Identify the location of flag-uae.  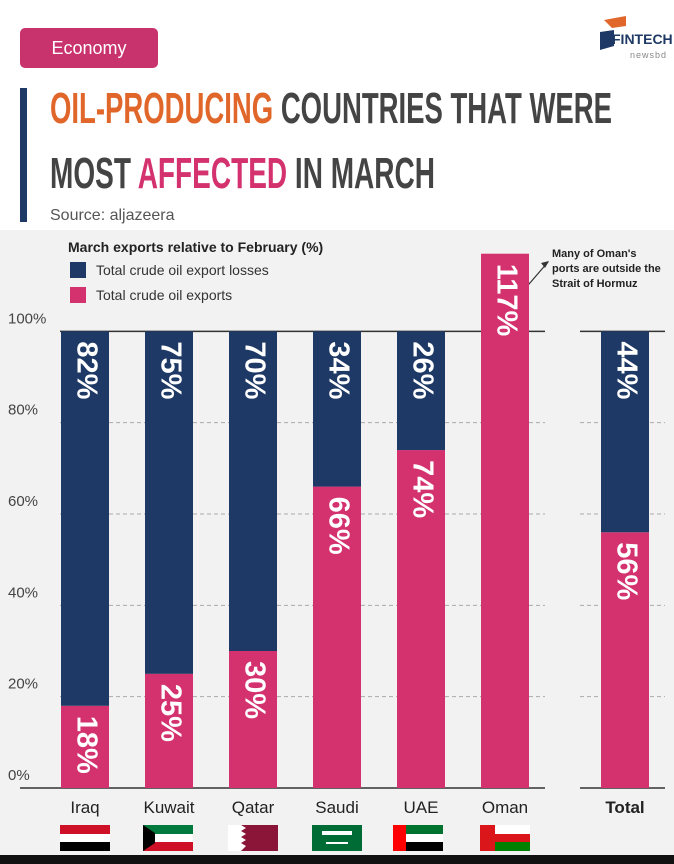
(418, 838).